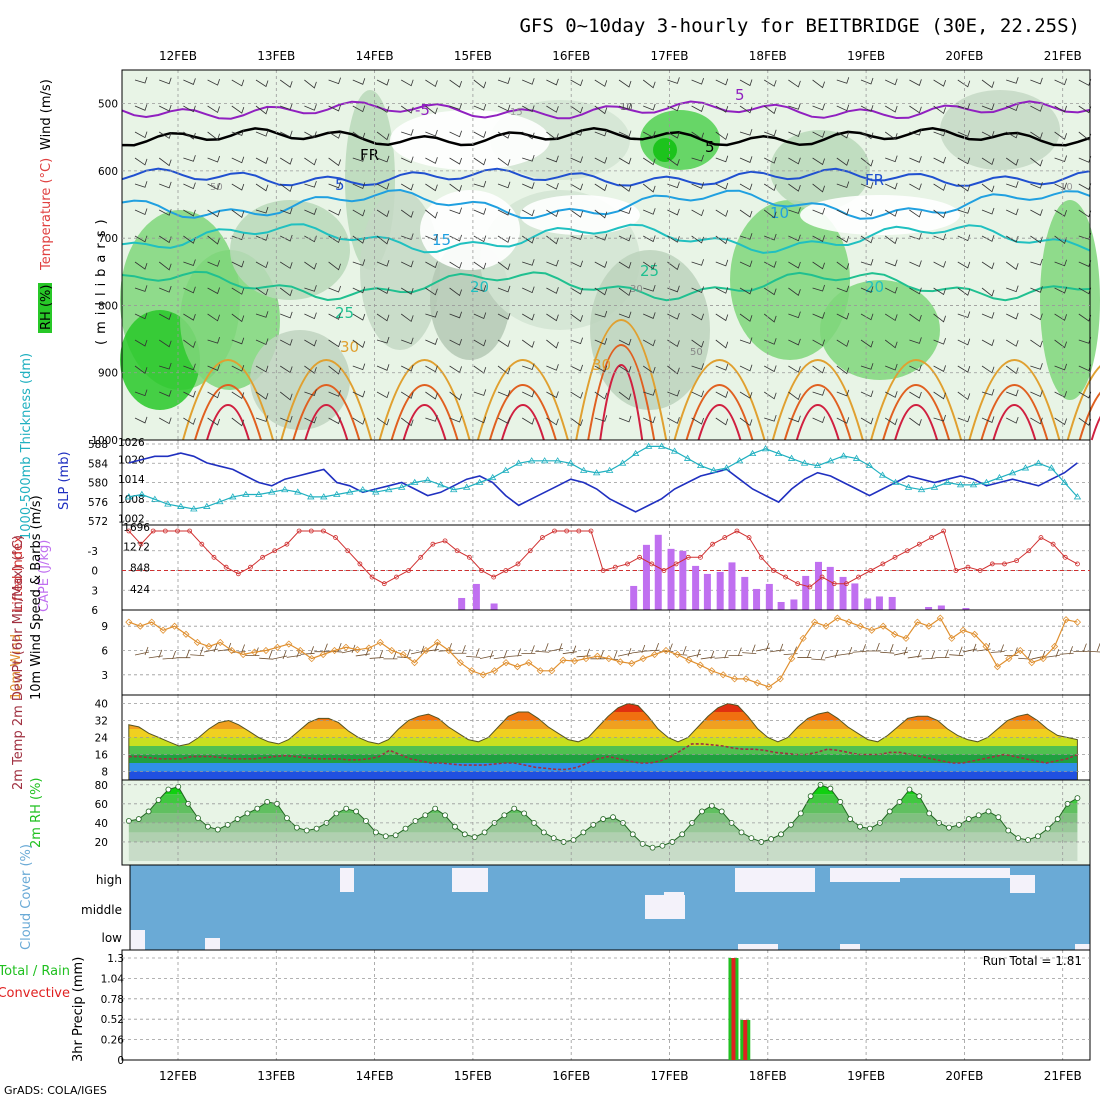 This screenshot has width=1100, height=1100. Describe the element at coordinates (131, 519) in the screenshot. I see `slp-tick-label: 1002` at that location.